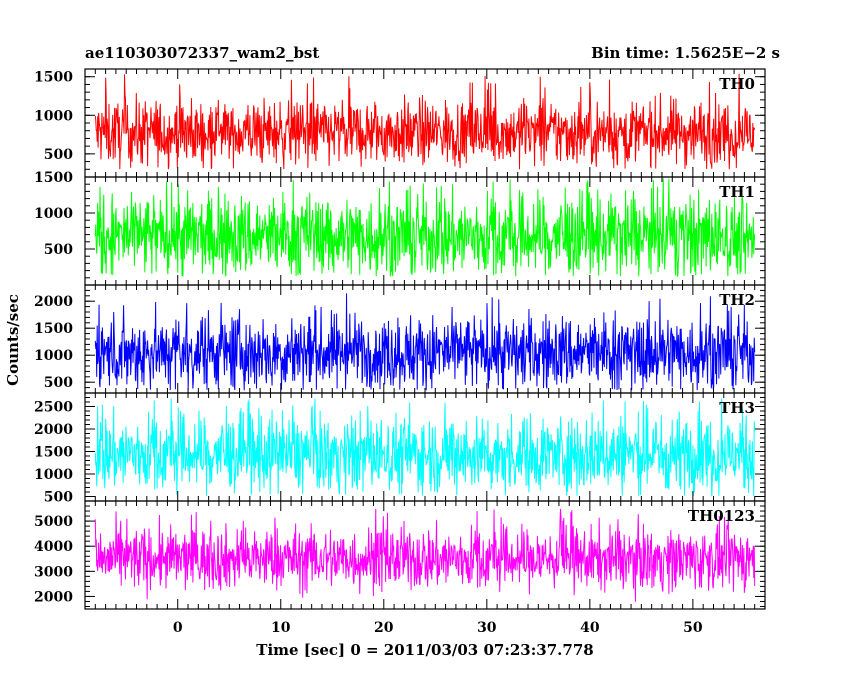  I want to click on x-axis-label: Time [sec] 0 = 2011/03/03 07:23:37.778, so click(424, 650).